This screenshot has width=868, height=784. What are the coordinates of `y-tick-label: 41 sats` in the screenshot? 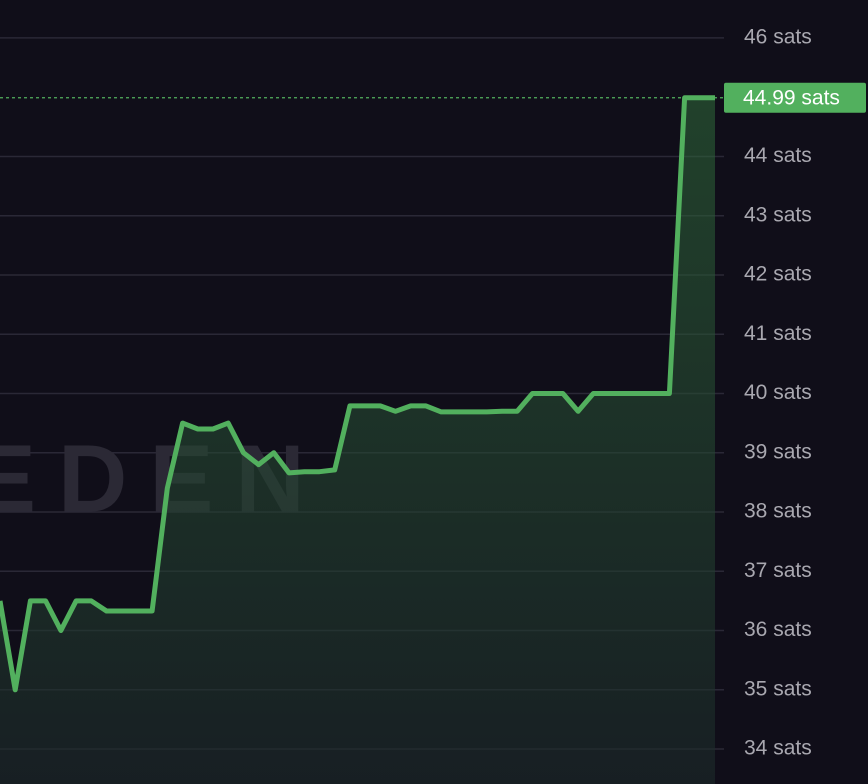 It's located at (778, 333).